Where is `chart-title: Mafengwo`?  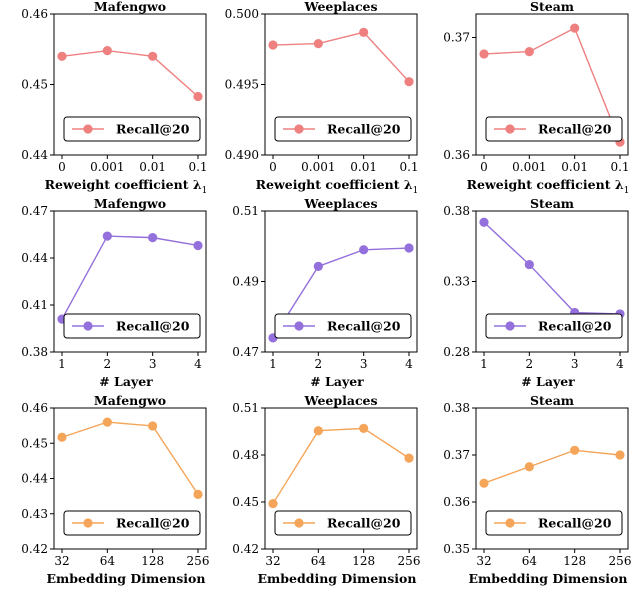
chart-title: Mafengwo is located at coordinates (130, 401).